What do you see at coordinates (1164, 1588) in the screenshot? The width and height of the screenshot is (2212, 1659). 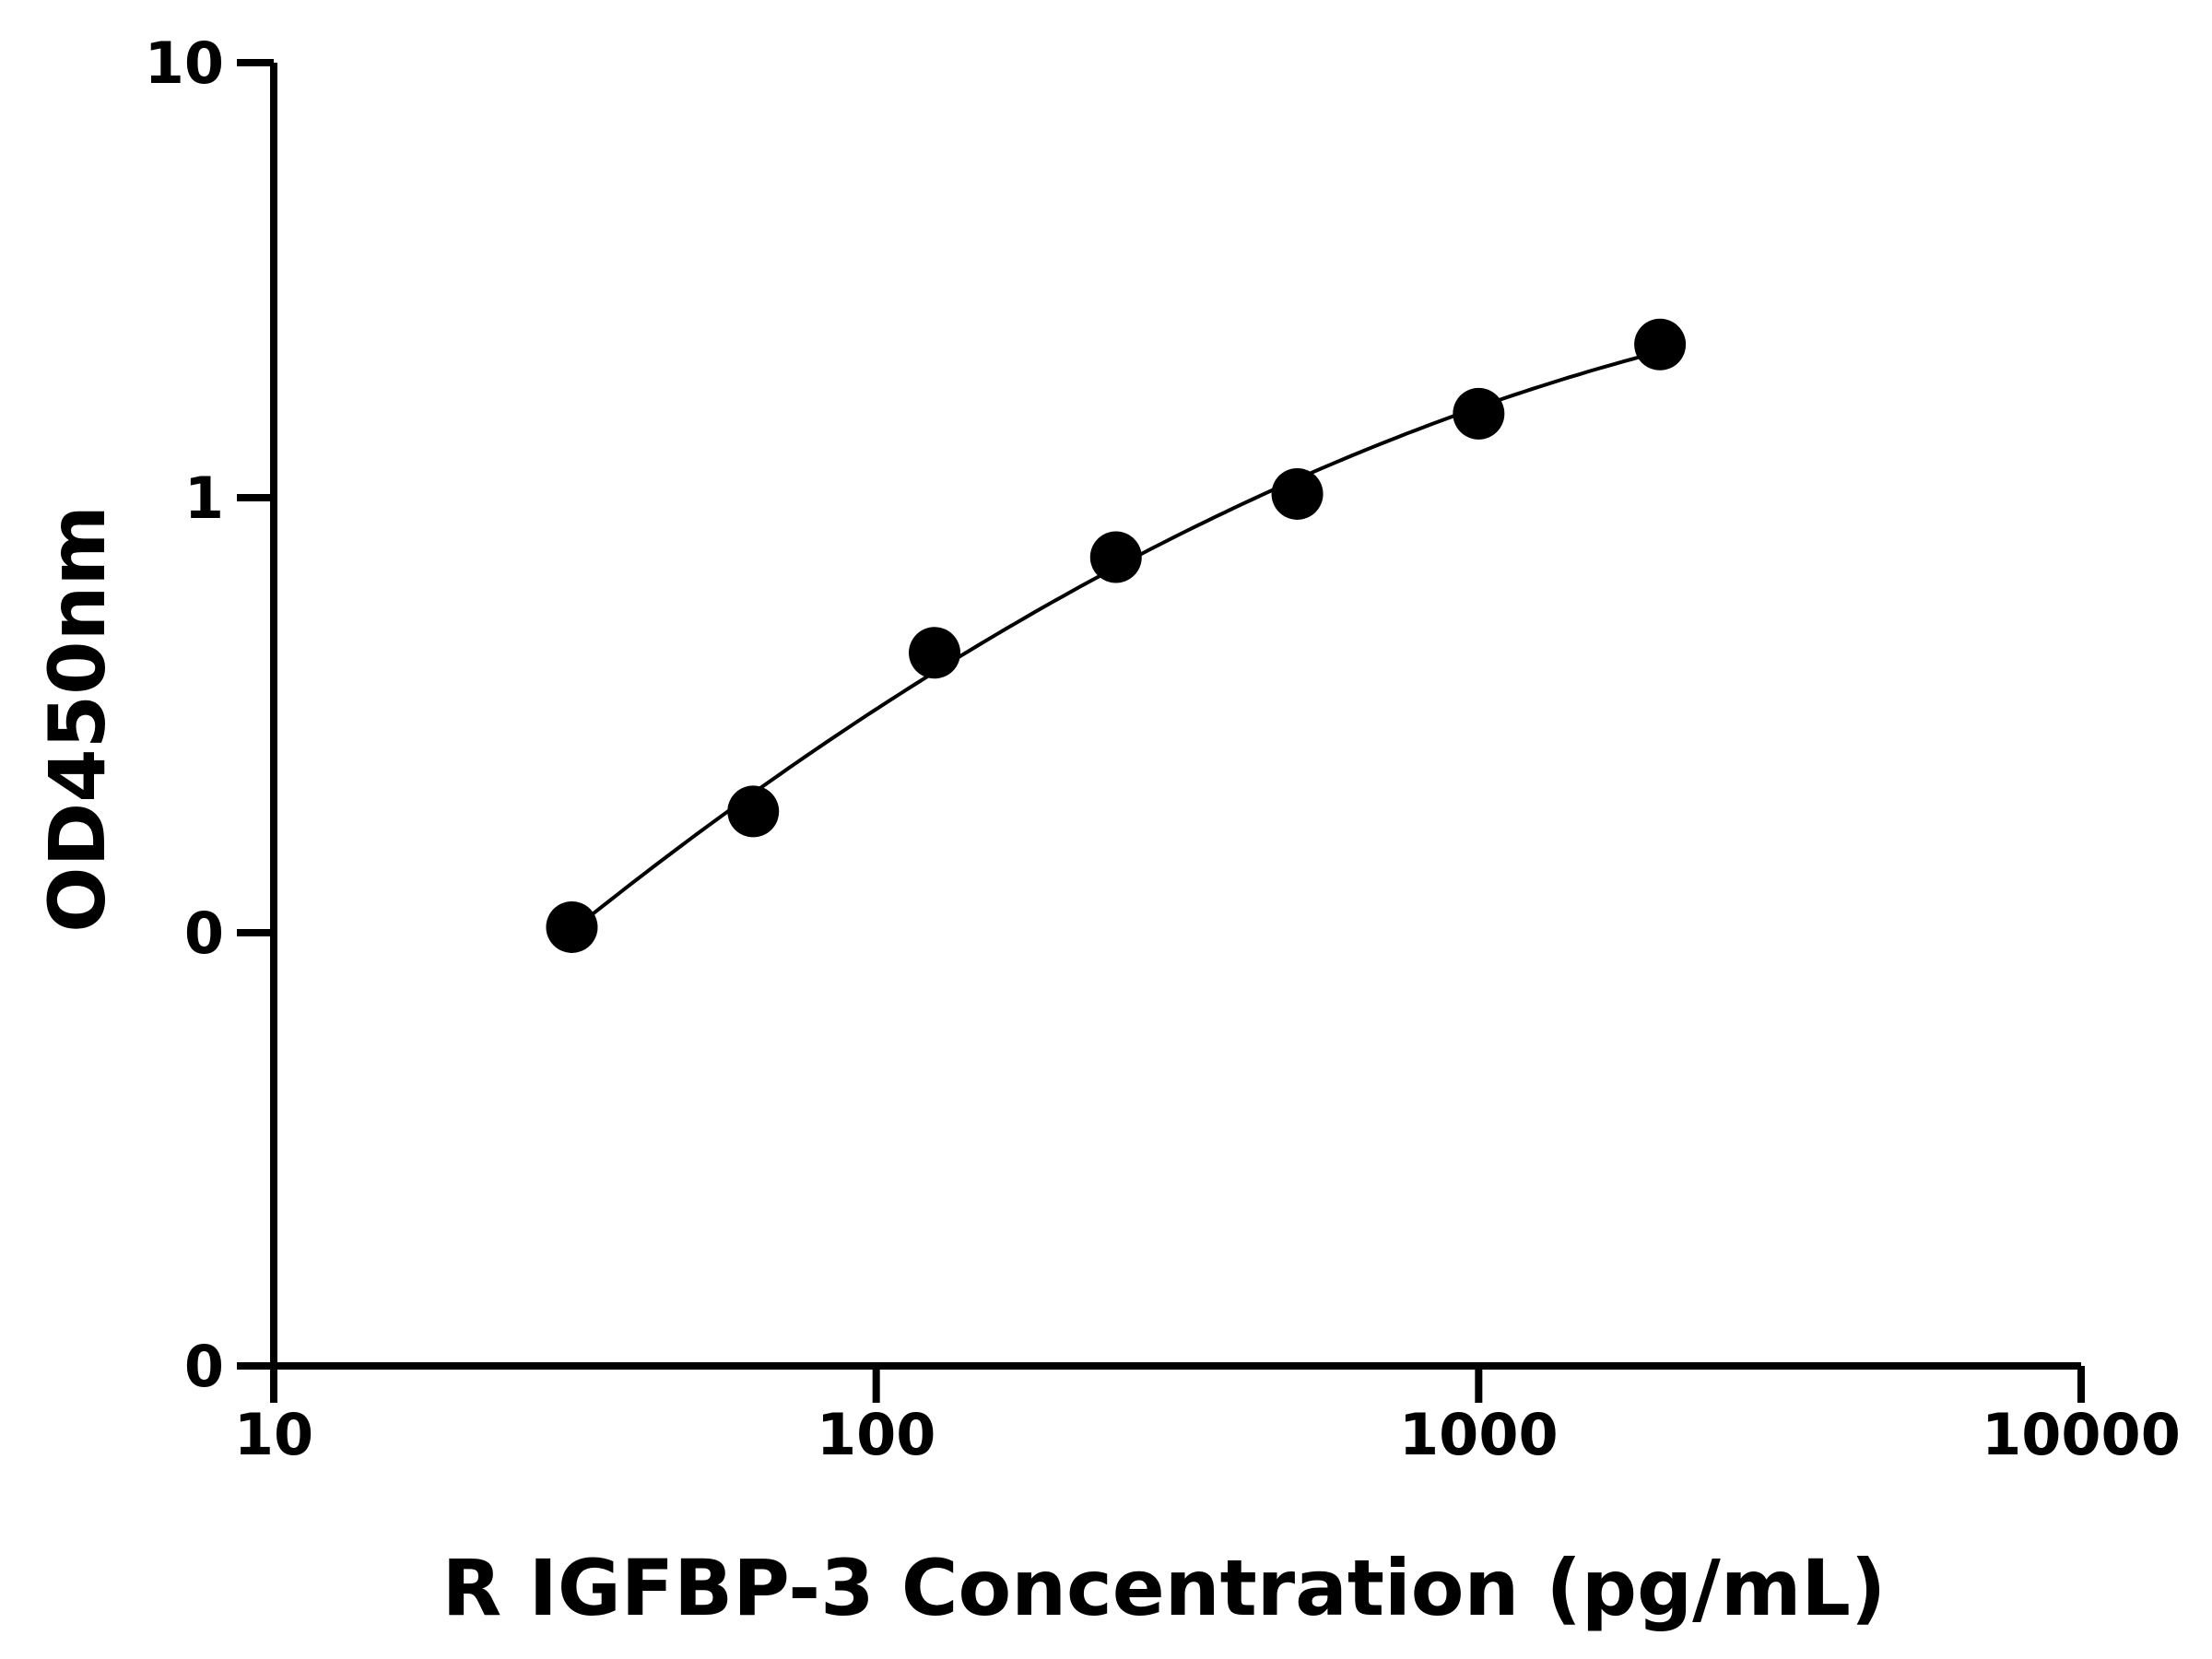 I see `x-axis-title: R IGFBP-3 Concentration (pg/mL)` at bounding box center [1164, 1588].